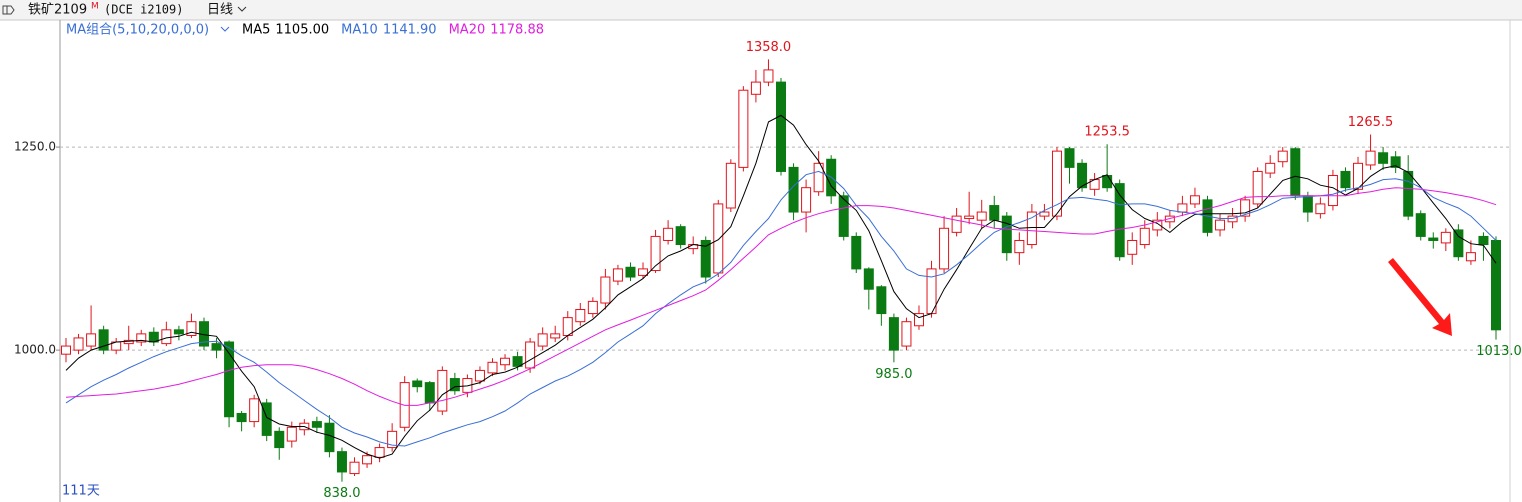 The height and width of the screenshot is (502, 1522). What do you see at coordinates (1499, 351) in the screenshot?
I see `annotation: 1013.0` at bounding box center [1499, 351].